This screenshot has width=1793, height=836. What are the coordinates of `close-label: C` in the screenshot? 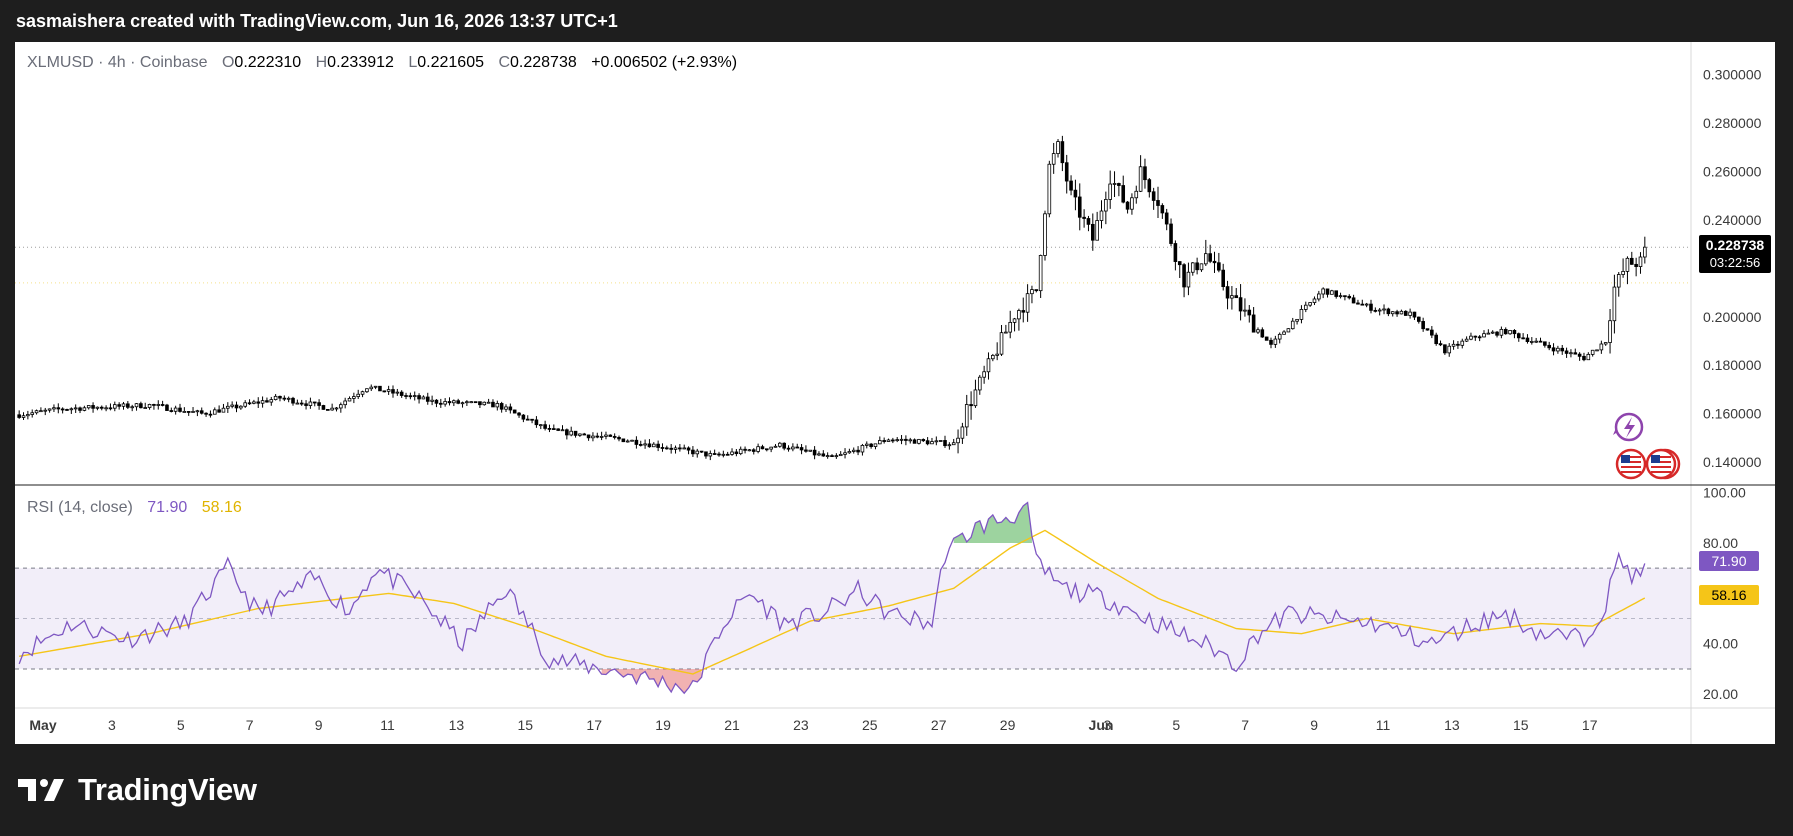 It's located at (504, 62).